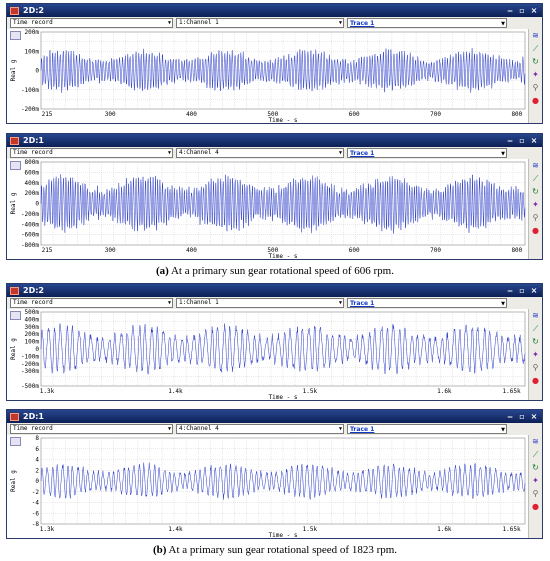 Image resolution: width=550 pixels, height=561 pixels. What do you see at coordinates (283, 481) in the screenshot?
I see `signal-trace` at bounding box center [283, 481].